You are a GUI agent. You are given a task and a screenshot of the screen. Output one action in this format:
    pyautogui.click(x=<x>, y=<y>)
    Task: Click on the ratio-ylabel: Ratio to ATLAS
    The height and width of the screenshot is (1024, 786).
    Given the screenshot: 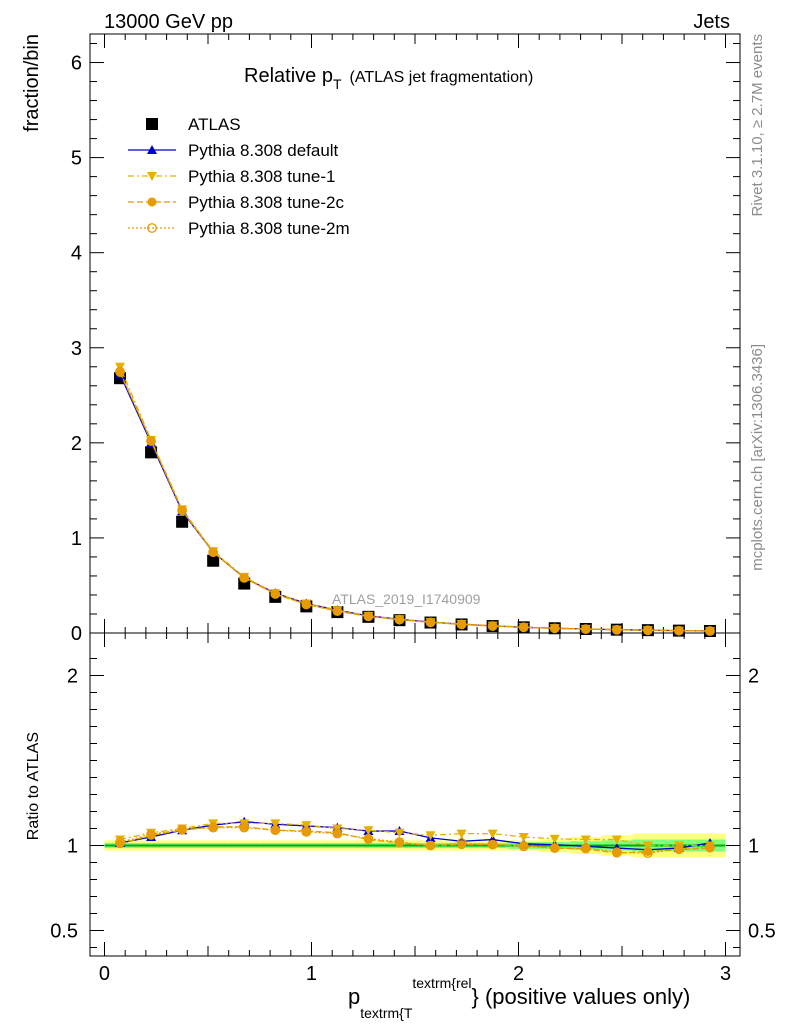 What is the action you would take?
    pyautogui.click(x=33, y=786)
    